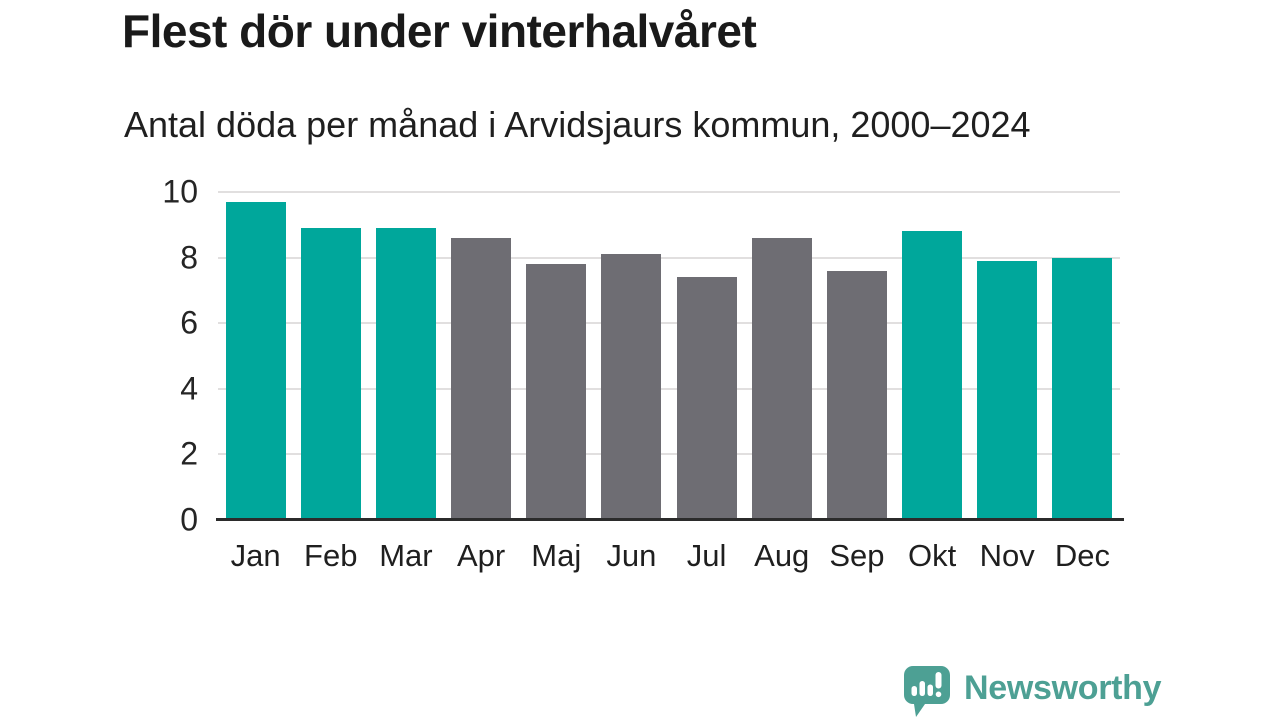 The image size is (1280, 720). What do you see at coordinates (631, 555) in the screenshot?
I see `x-tick-label-jun: Jun` at bounding box center [631, 555].